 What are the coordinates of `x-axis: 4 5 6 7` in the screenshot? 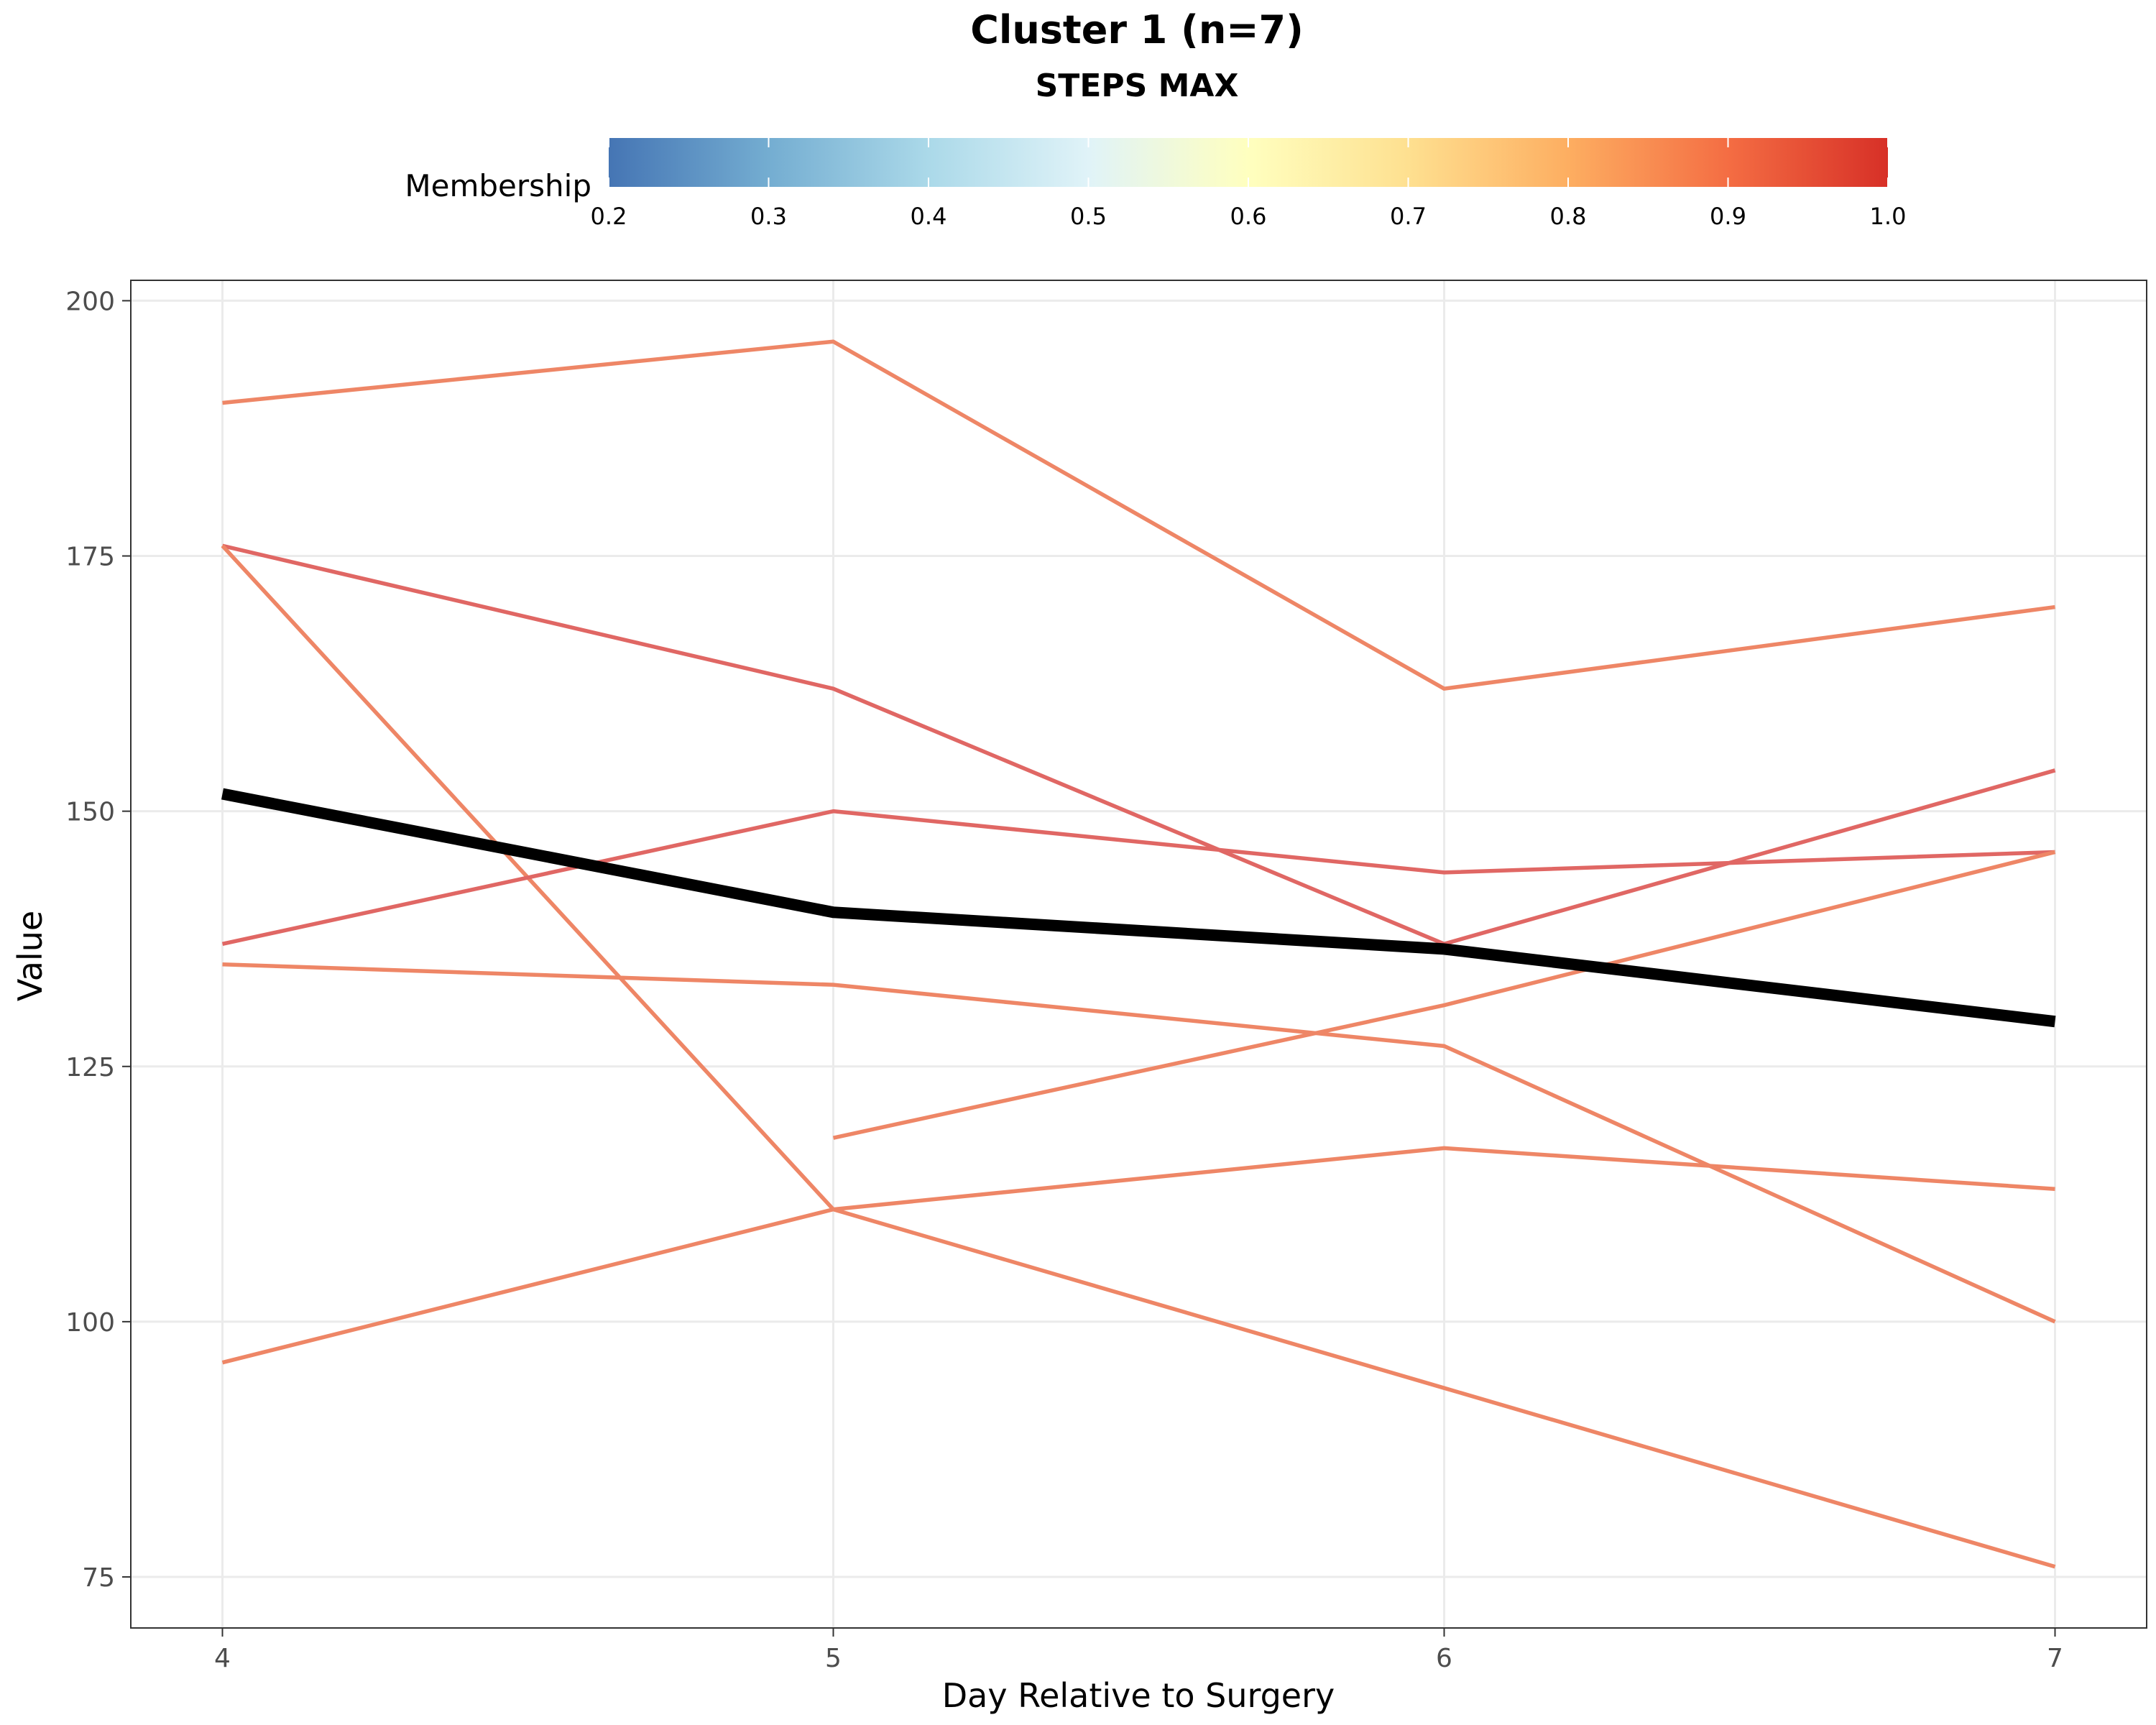 It's located at (1138, 1650).